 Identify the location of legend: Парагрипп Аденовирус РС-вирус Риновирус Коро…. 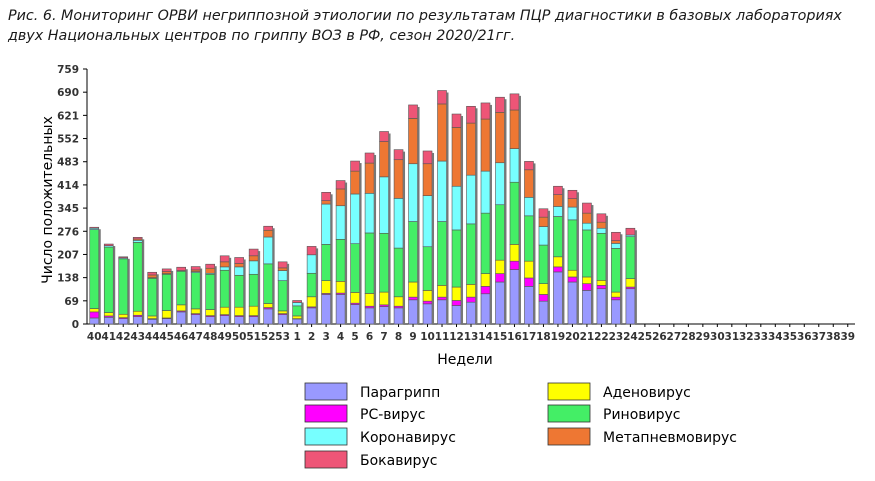
(520, 425).